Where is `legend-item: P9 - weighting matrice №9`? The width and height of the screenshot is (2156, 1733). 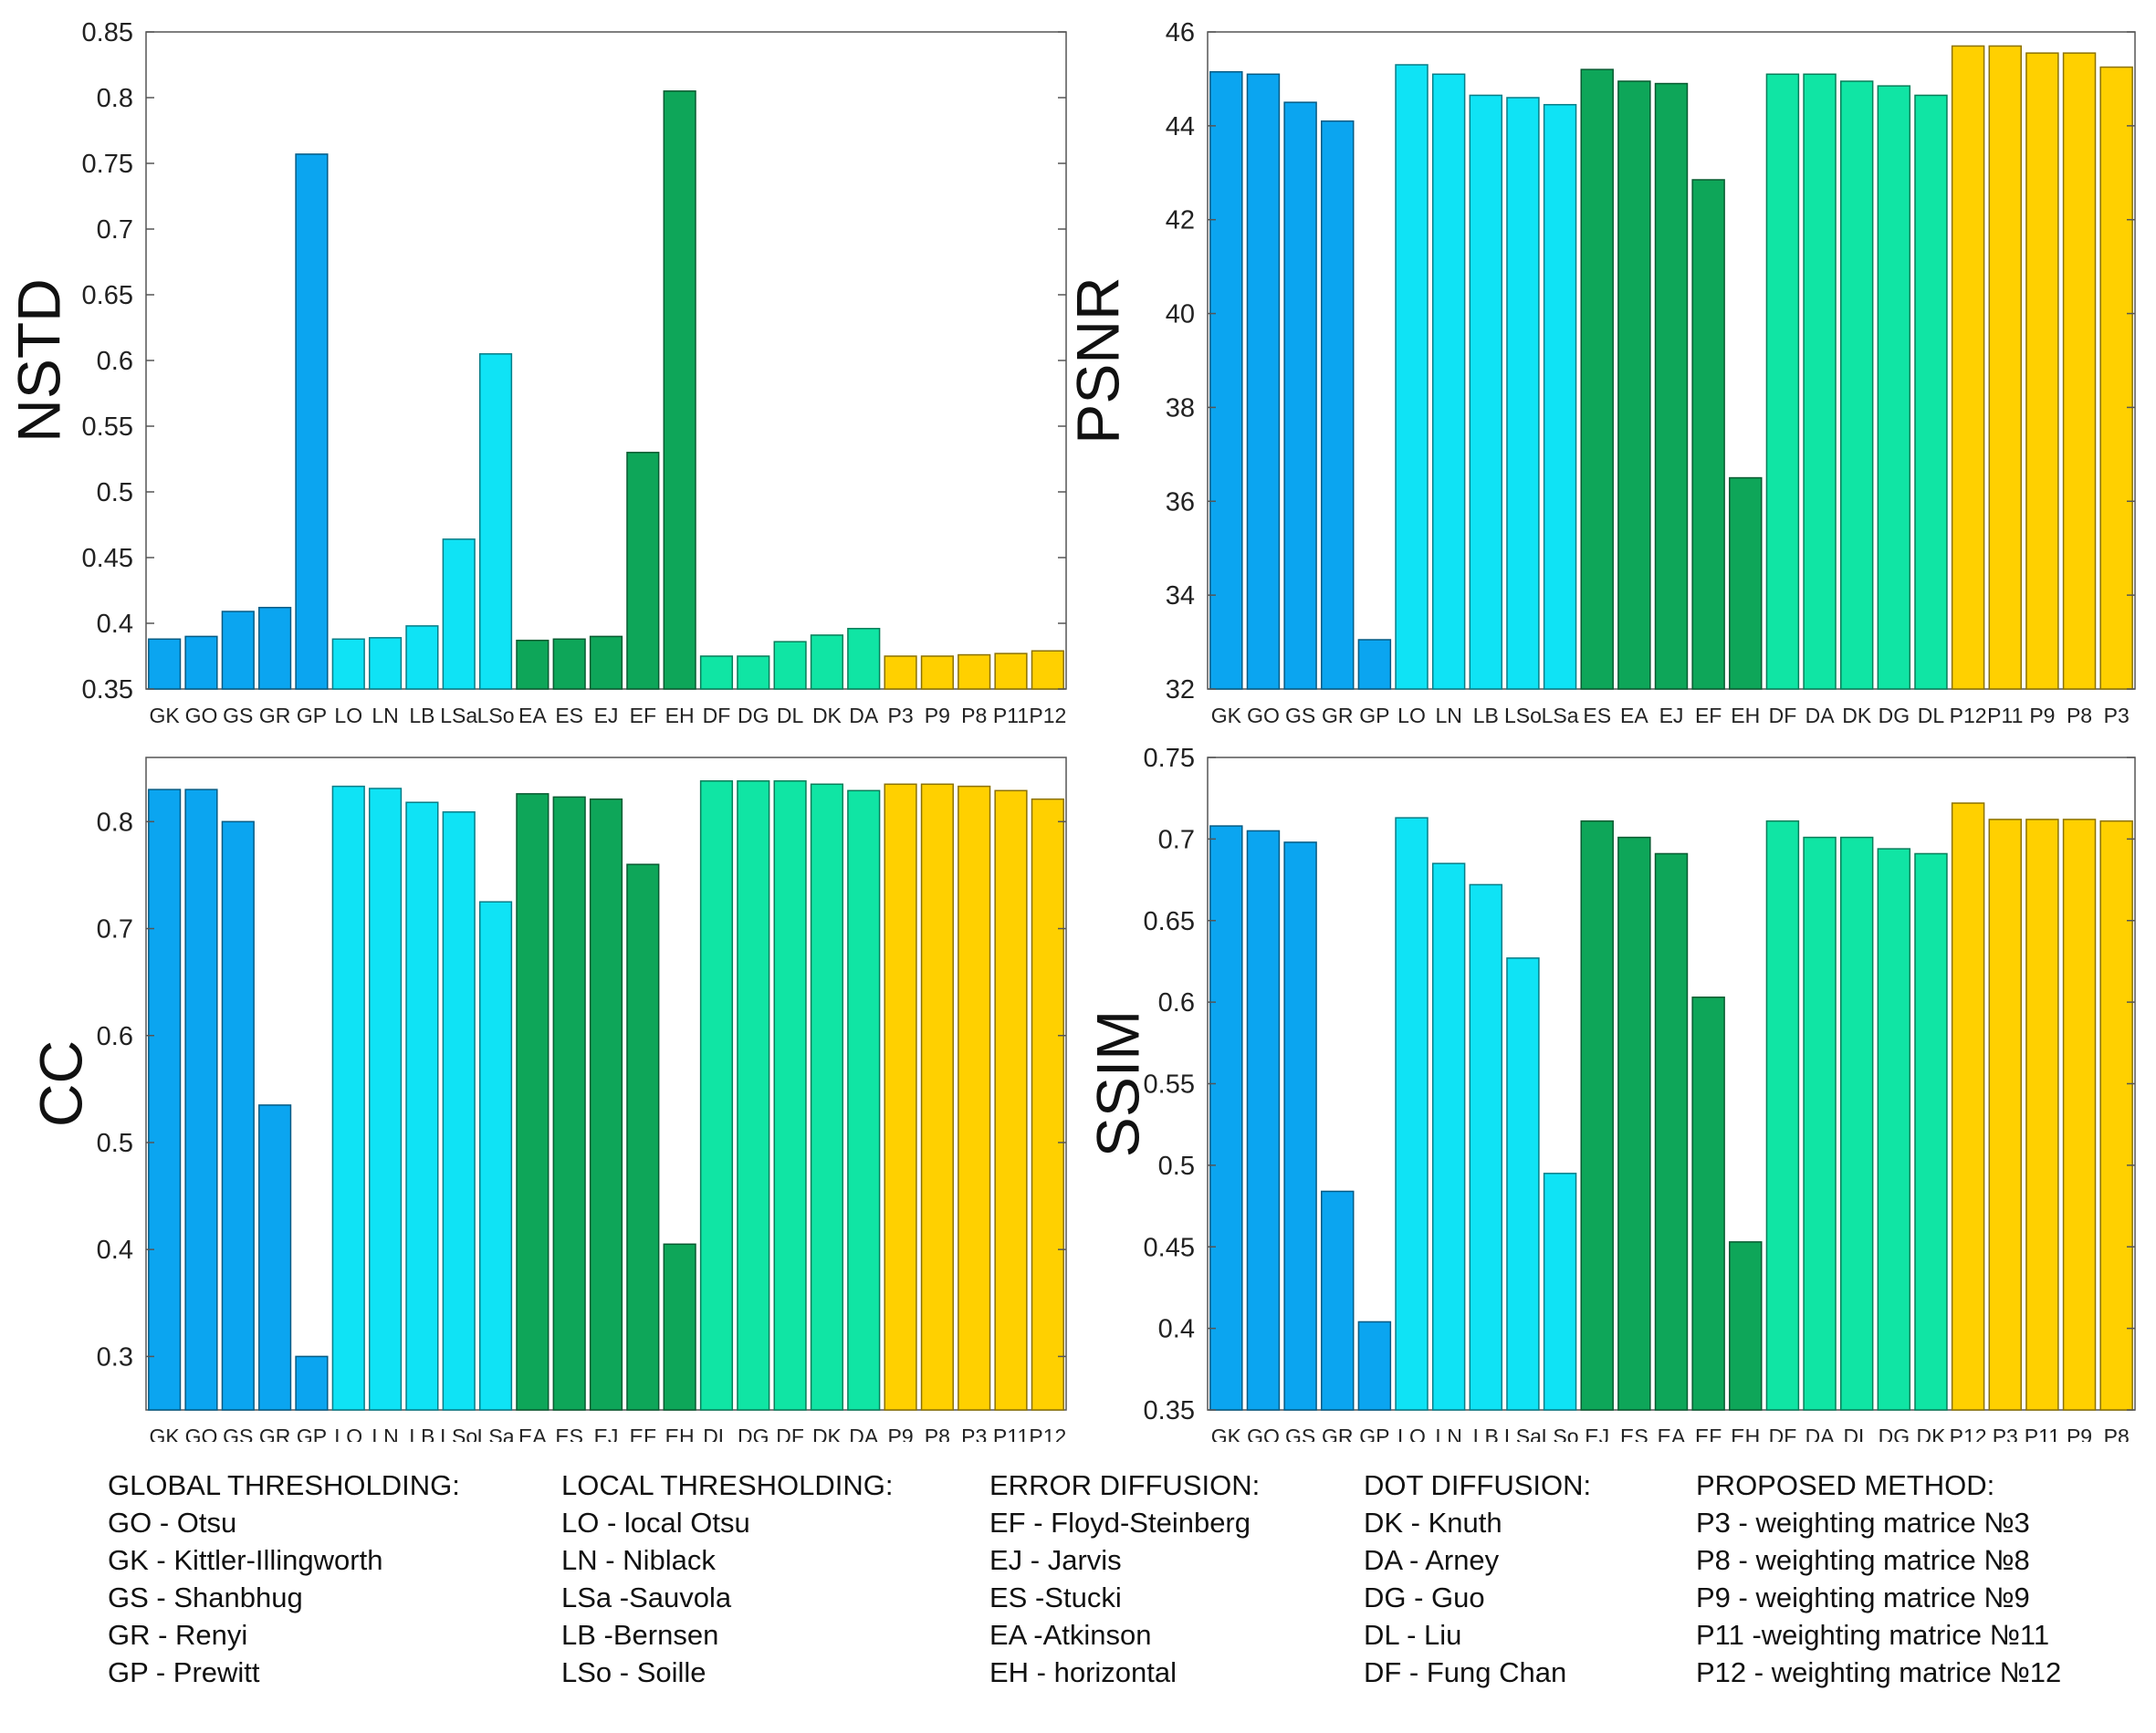
legend-item: P9 - weighting matrice №9 is located at coordinates (1863, 1597).